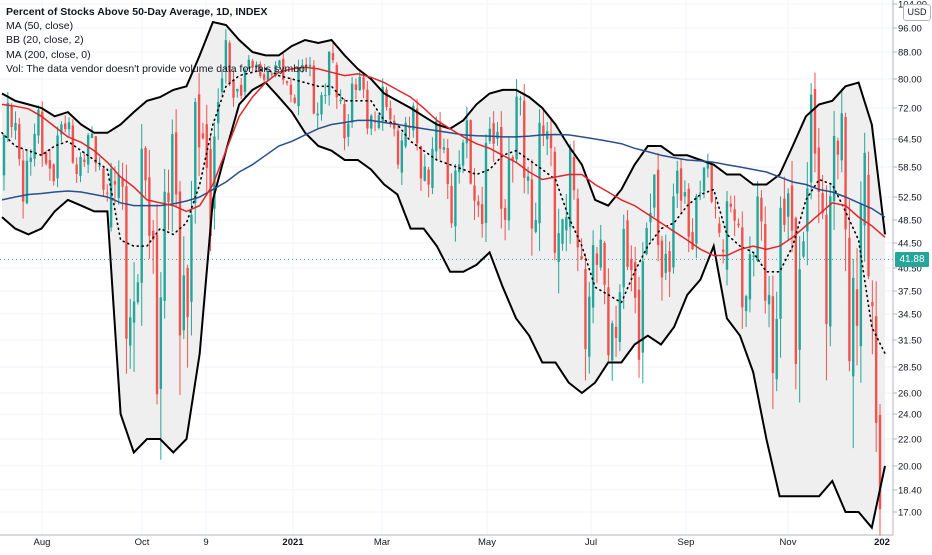 This screenshot has width=932, height=555. Describe the element at coordinates (40, 26) in the screenshot. I see `legend-ma50: MA (50, close)` at that location.